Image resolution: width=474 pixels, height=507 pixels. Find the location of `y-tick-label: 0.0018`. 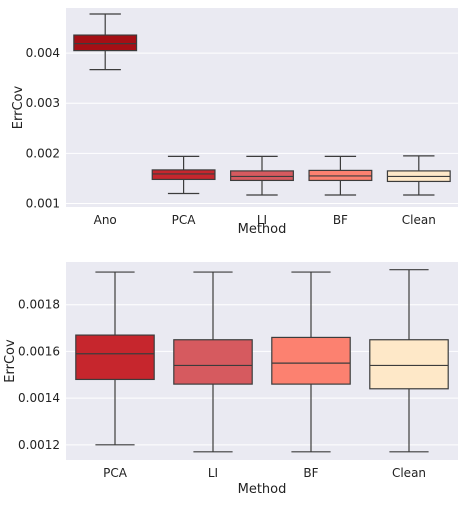

y-tick-label: 0.0018 is located at coordinates (39, 305).